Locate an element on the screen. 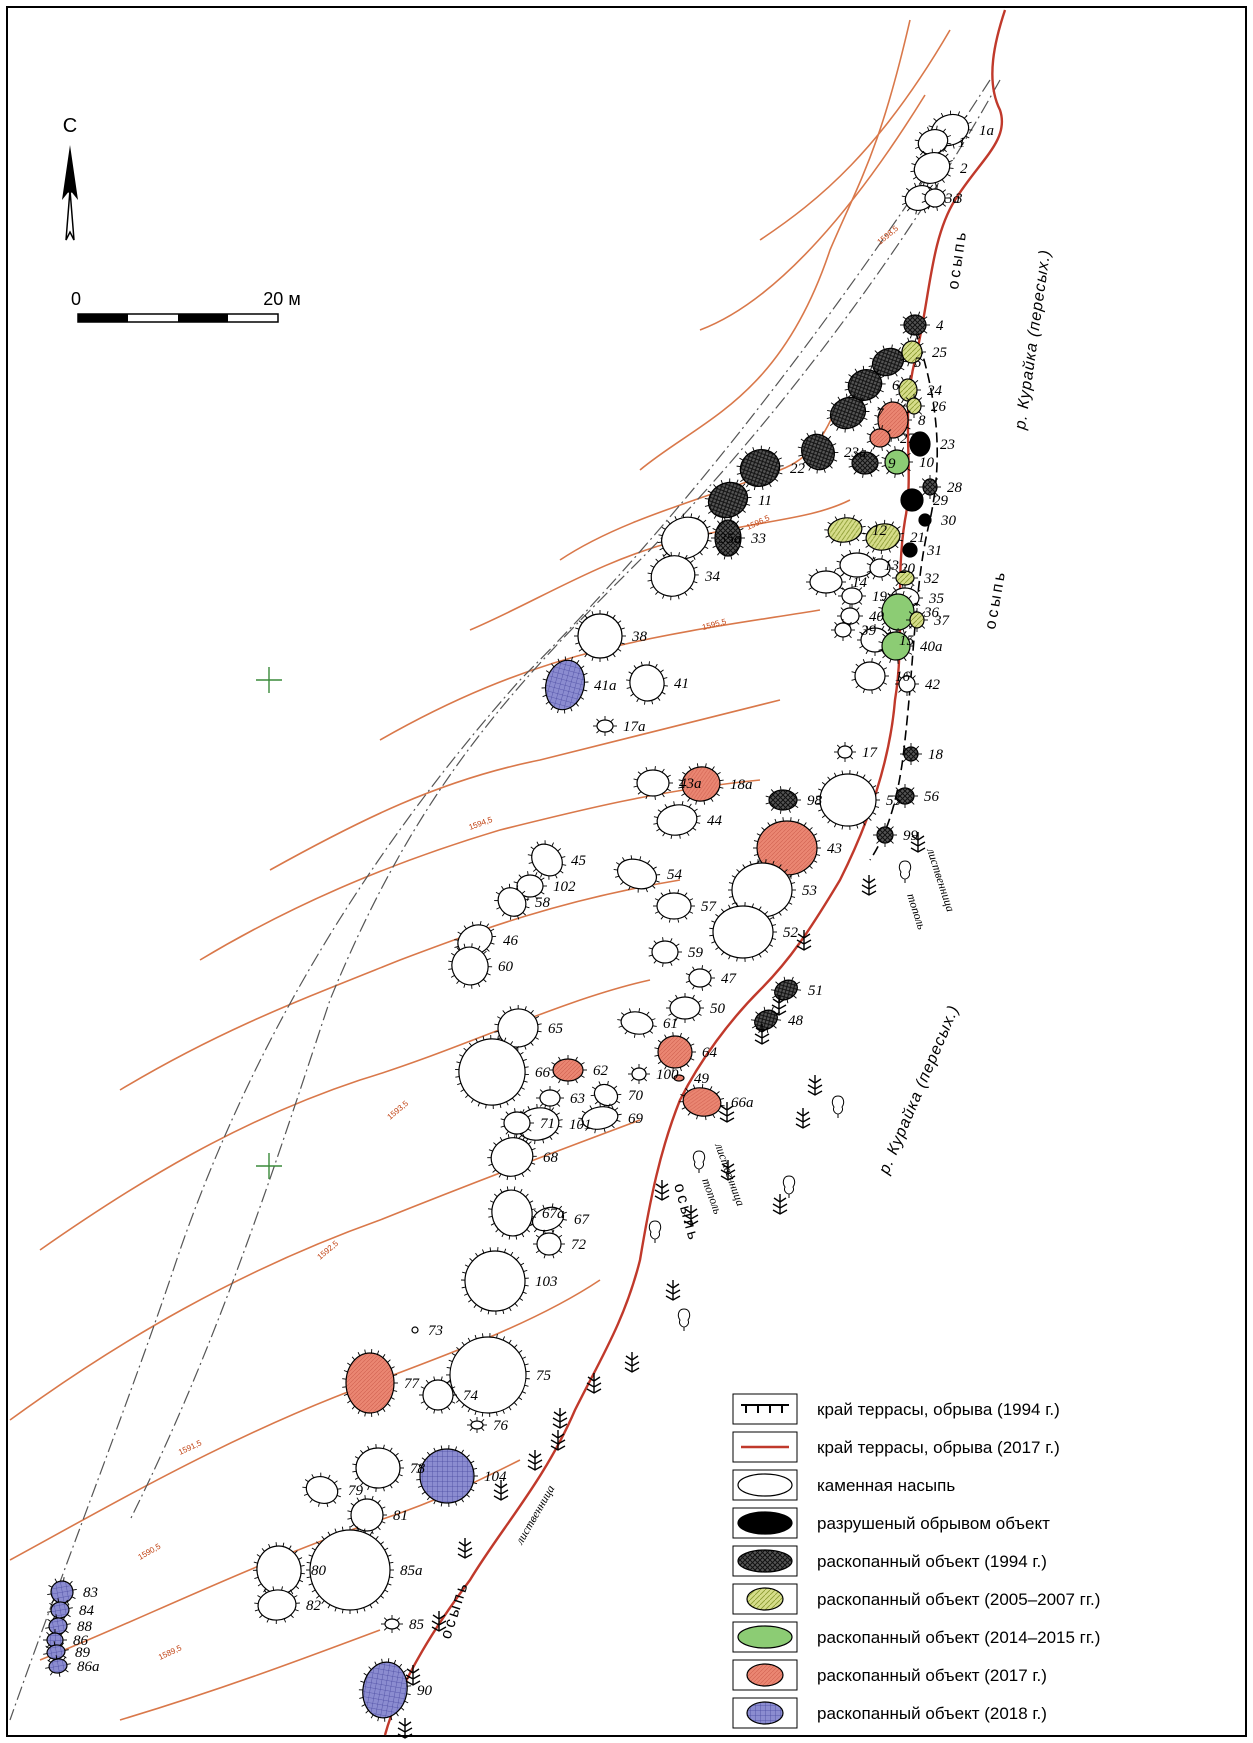 This screenshot has width=1253, height=1743. mound-label: 85 is located at coordinates (417, 1625).